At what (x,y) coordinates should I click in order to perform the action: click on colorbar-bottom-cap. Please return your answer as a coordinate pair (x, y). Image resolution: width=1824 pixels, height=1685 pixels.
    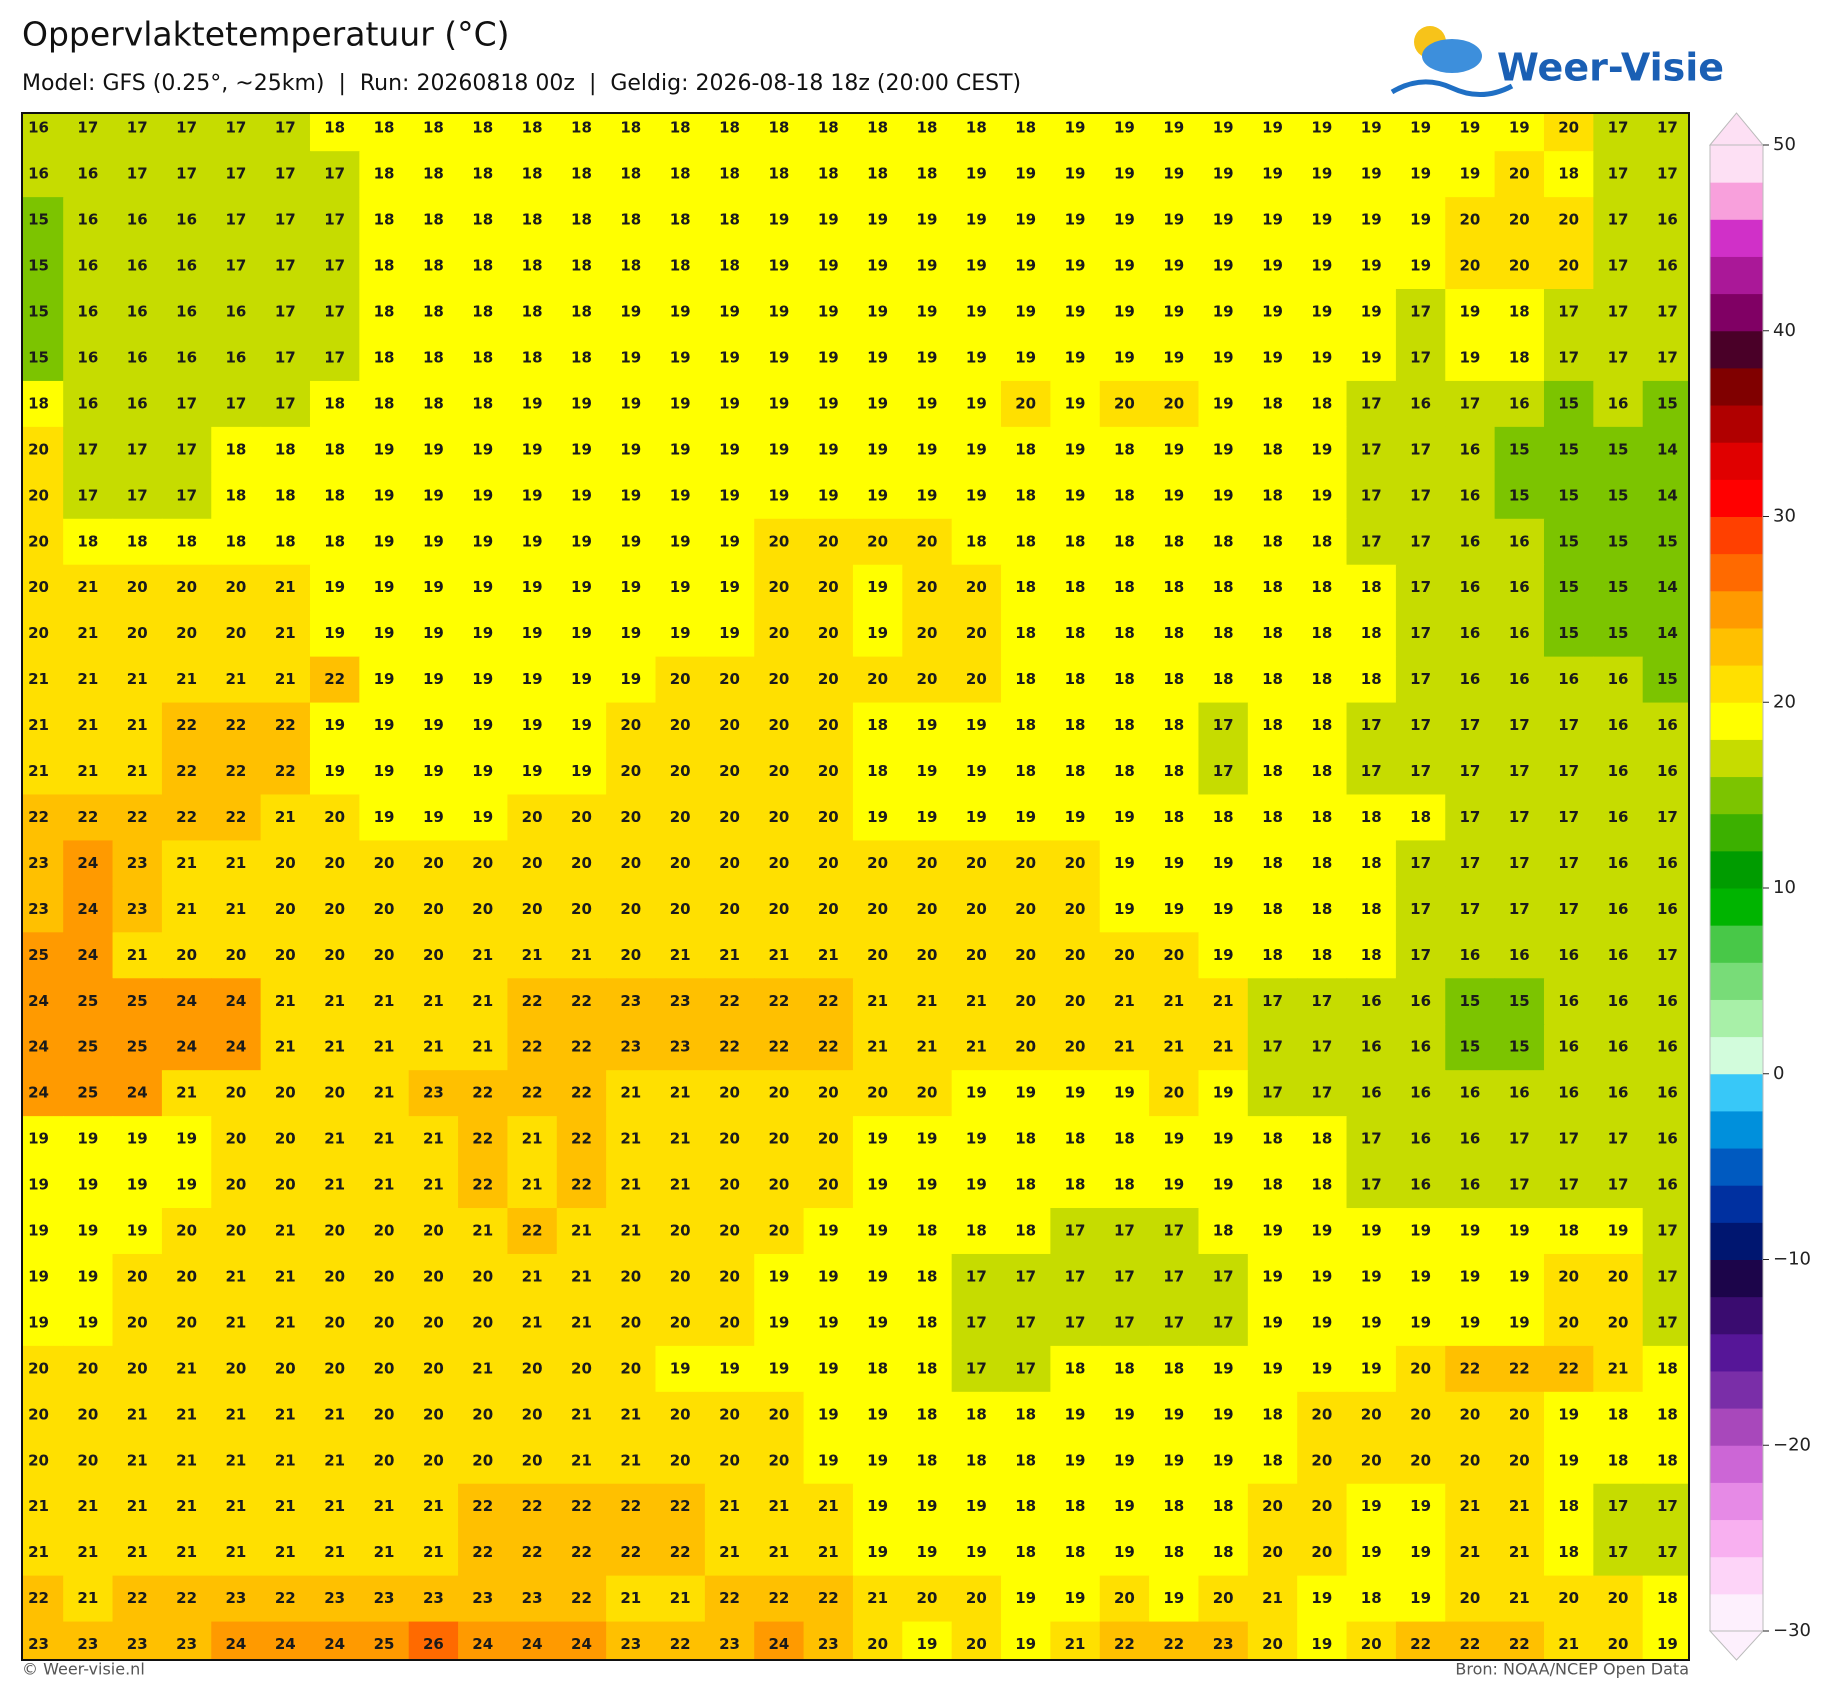
    Looking at the image, I should click on (1736, 1645).